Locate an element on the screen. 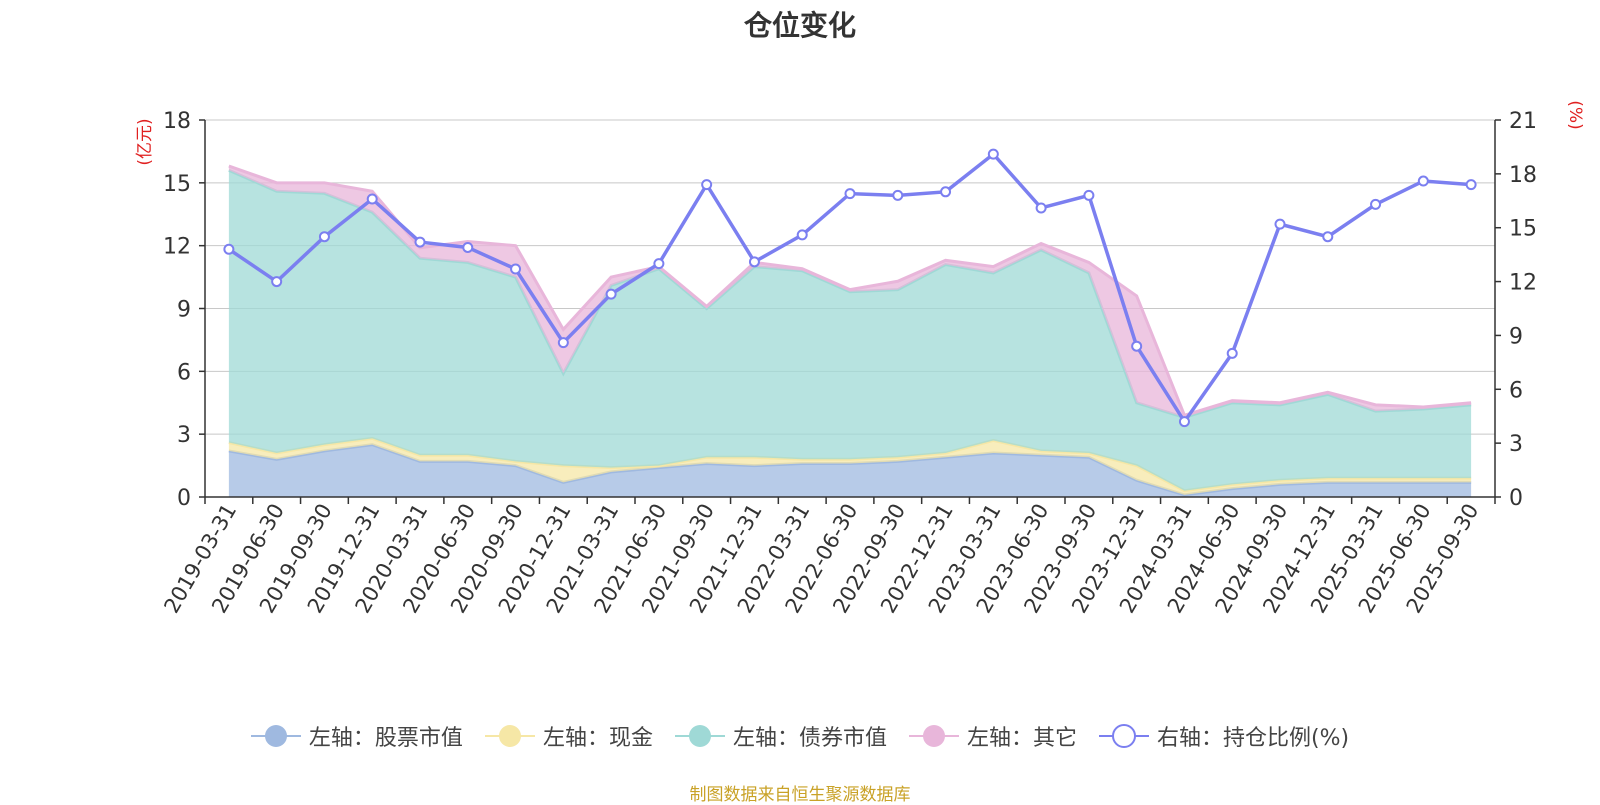 Image resolution: width=1600 pixels, height=805 pixels. legend: 左轴：股票市值 左轴：现金 左轴：债券市值 左轴：其它 右轴：持仓比例(%) is located at coordinates (800, 736).